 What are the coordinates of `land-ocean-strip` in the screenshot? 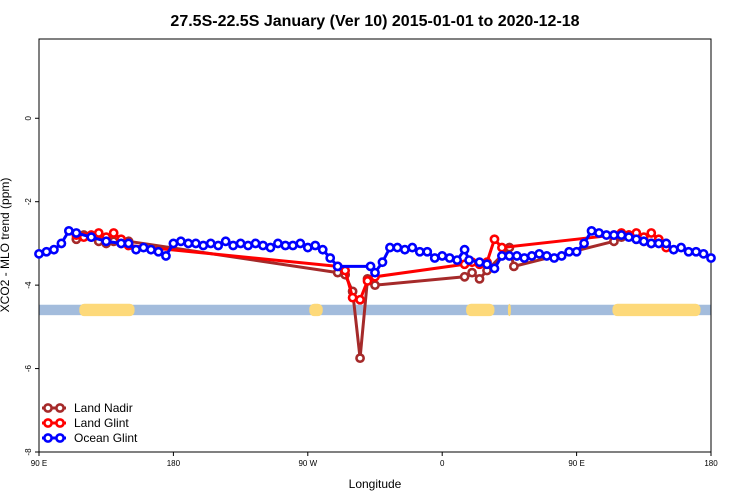 It's located at (375, 310).